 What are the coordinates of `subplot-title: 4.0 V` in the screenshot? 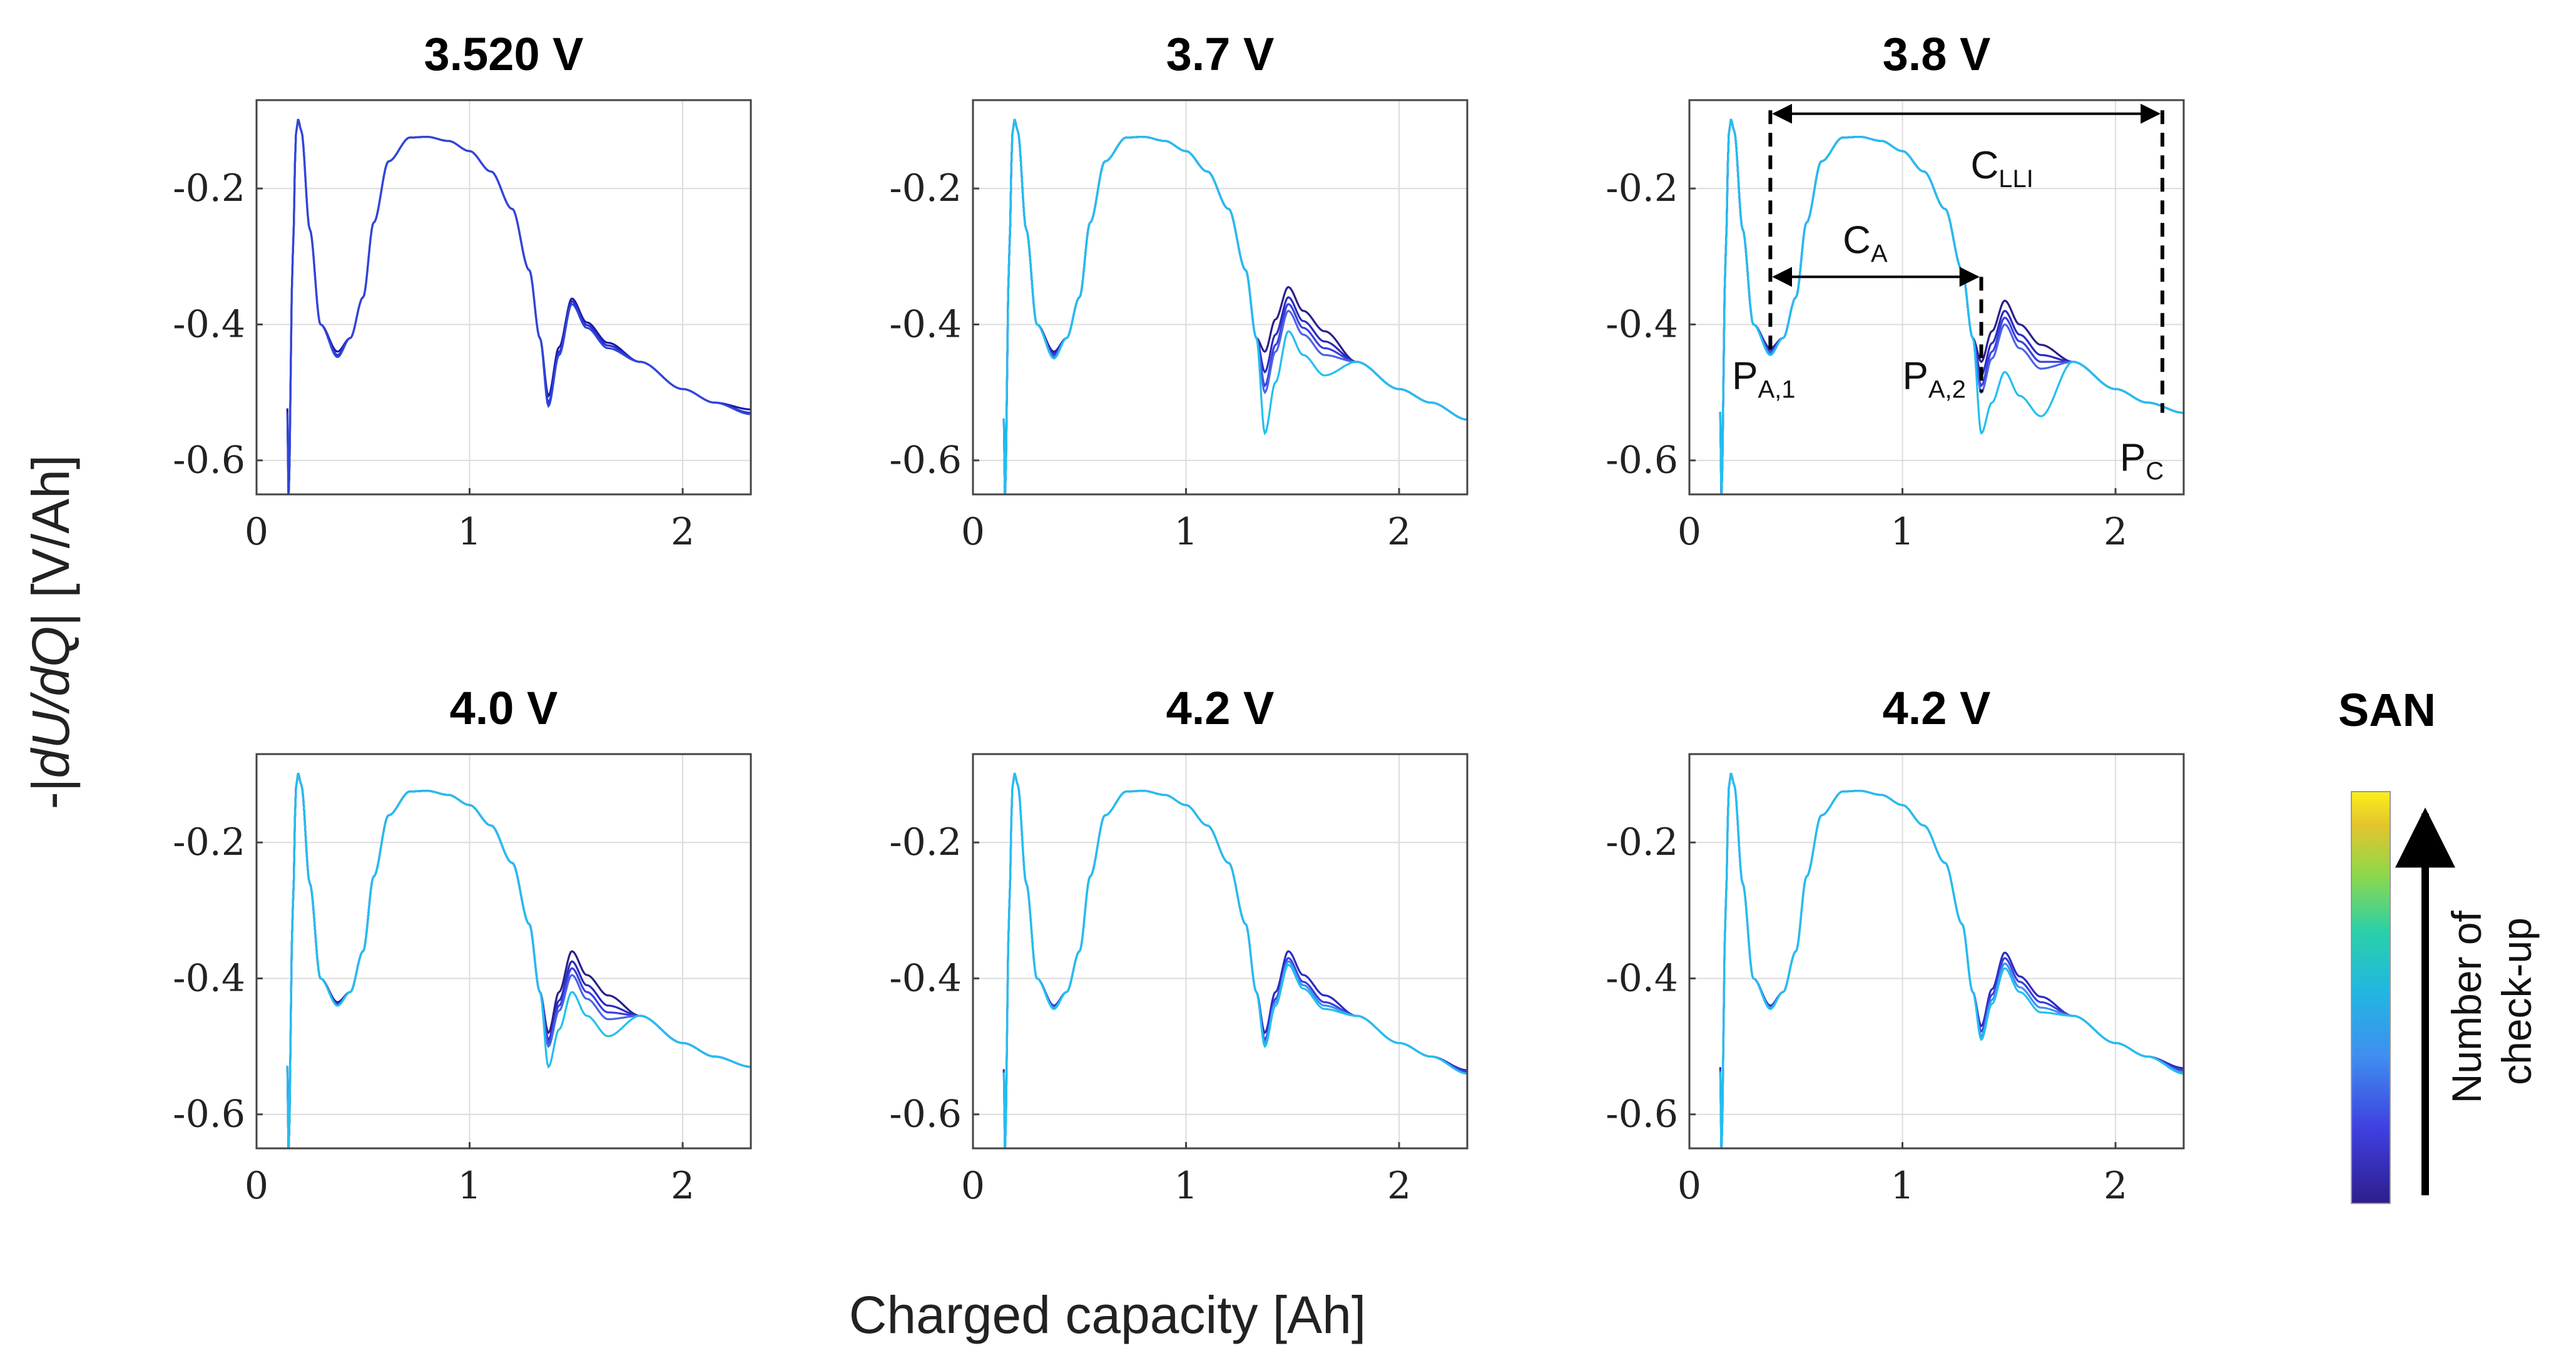 It's located at (504, 708).